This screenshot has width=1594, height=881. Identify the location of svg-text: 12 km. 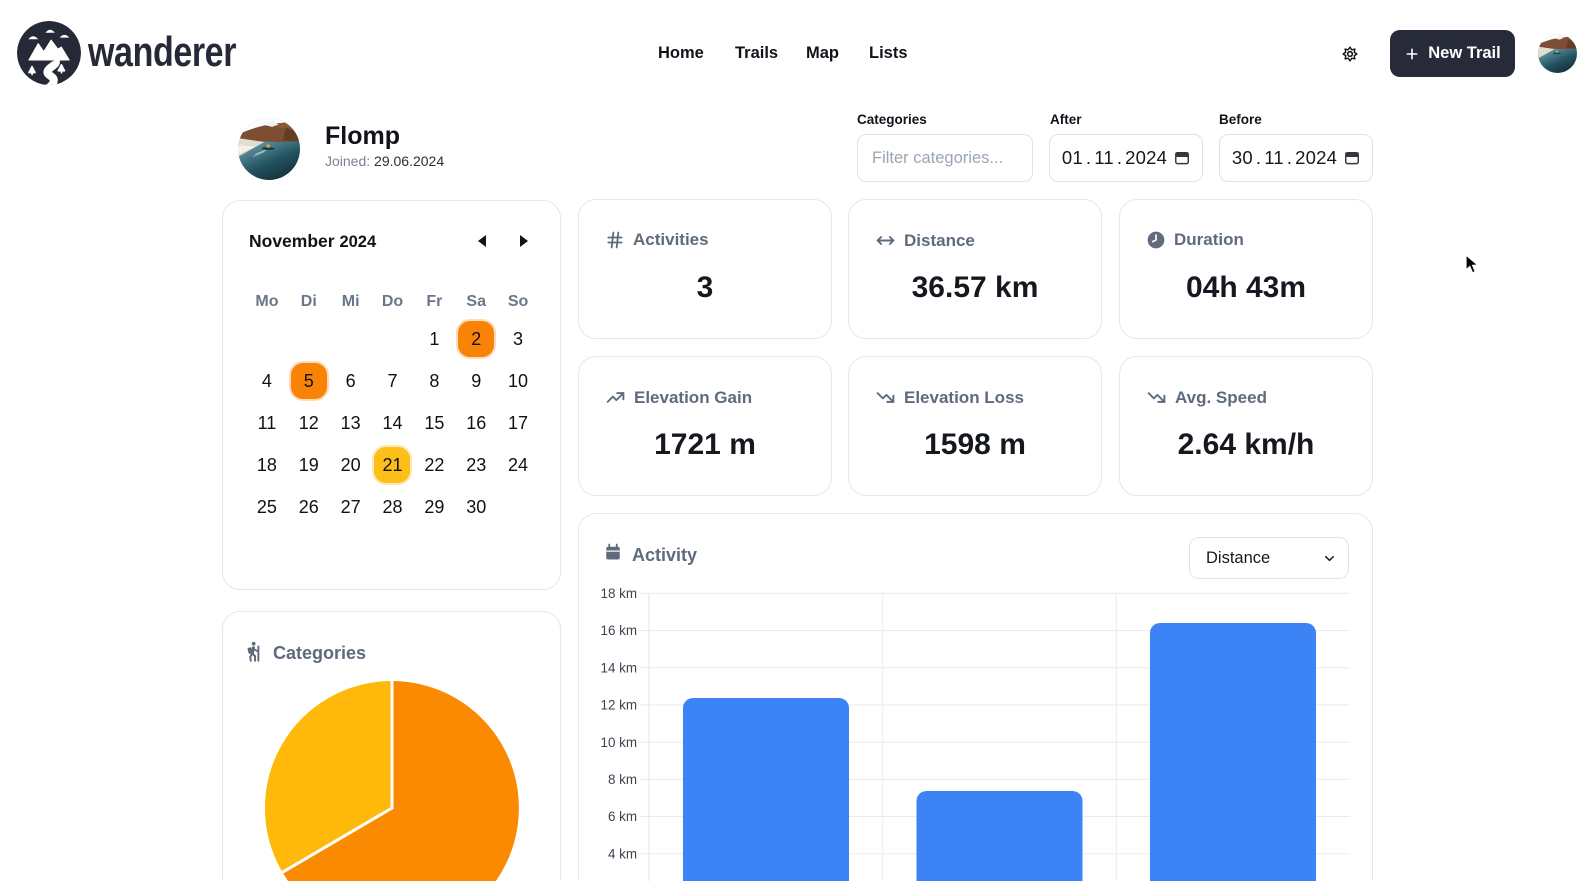
(619, 705).